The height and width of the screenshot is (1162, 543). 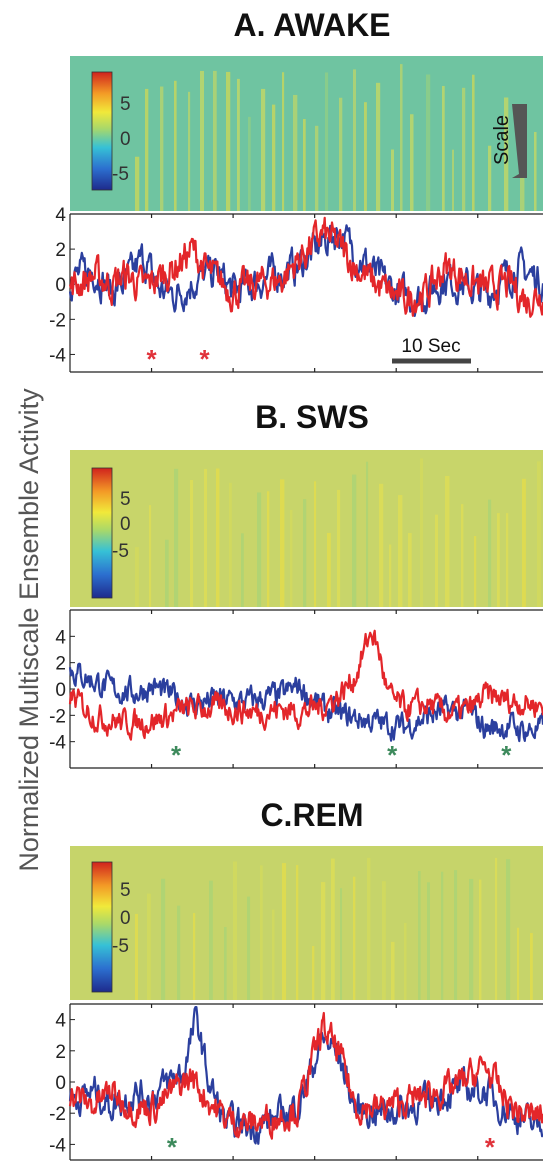 What do you see at coordinates (311, 25) in the screenshot?
I see `panel-title: A. AWAKE` at bounding box center [311, 25].